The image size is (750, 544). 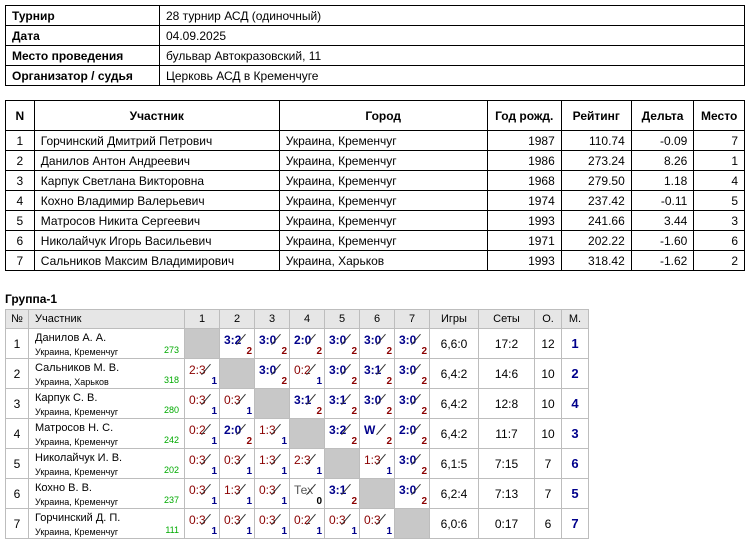 What do you see at coordinates (171, 470) in the screenshot?
I see `player-rating: 202` at bounding box center [171, 470].